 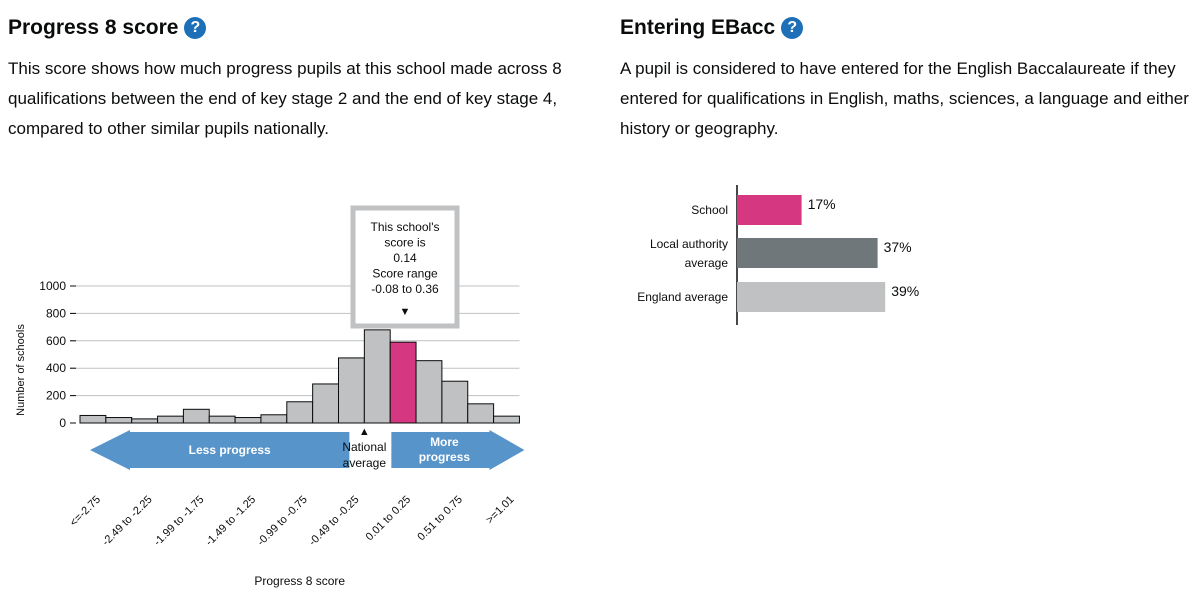 I want to click on x-tick-label: -2.49 to -2.25, so click(x=127, y=521).